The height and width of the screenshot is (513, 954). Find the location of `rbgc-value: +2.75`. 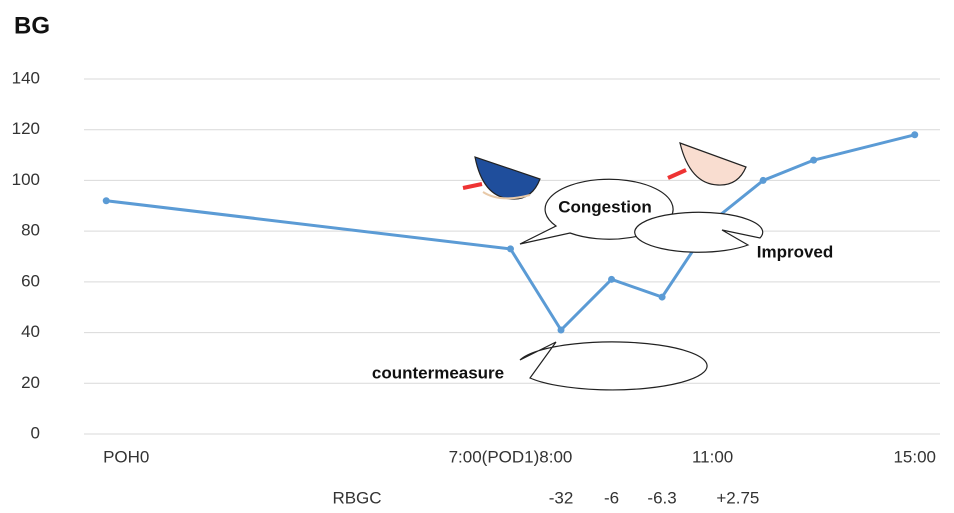

rbgc-value: +2.75 is located at coordinates (737, 497).